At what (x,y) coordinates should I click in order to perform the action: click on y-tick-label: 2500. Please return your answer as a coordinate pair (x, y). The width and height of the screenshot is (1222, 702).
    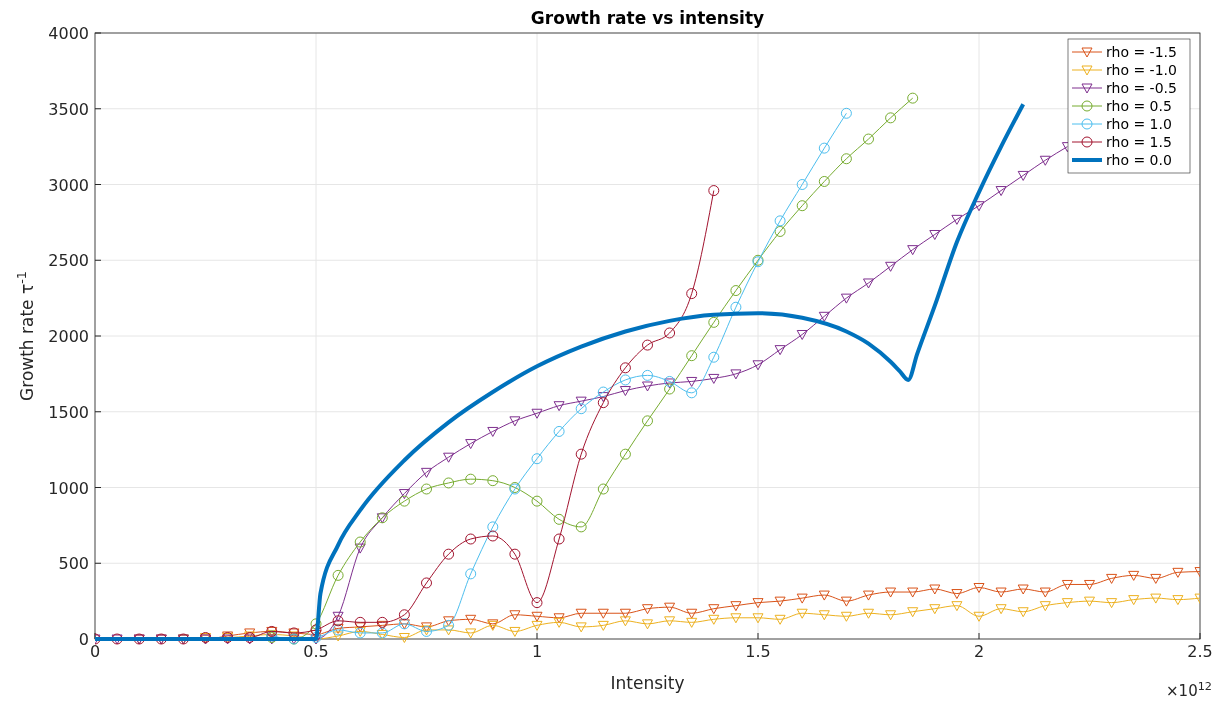
    Looking at the image, I should click on (68, 261).